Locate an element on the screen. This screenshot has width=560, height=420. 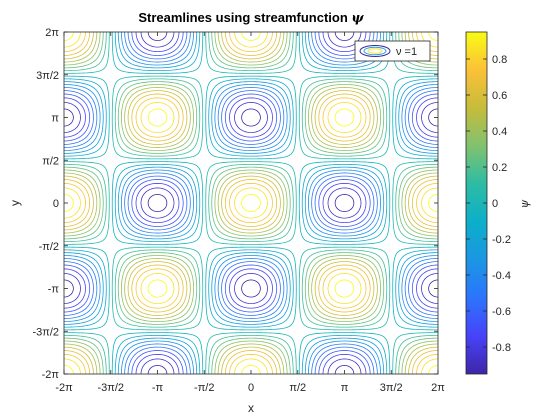
y-tick-label: -π/2 is located at coordinates (49, 247).